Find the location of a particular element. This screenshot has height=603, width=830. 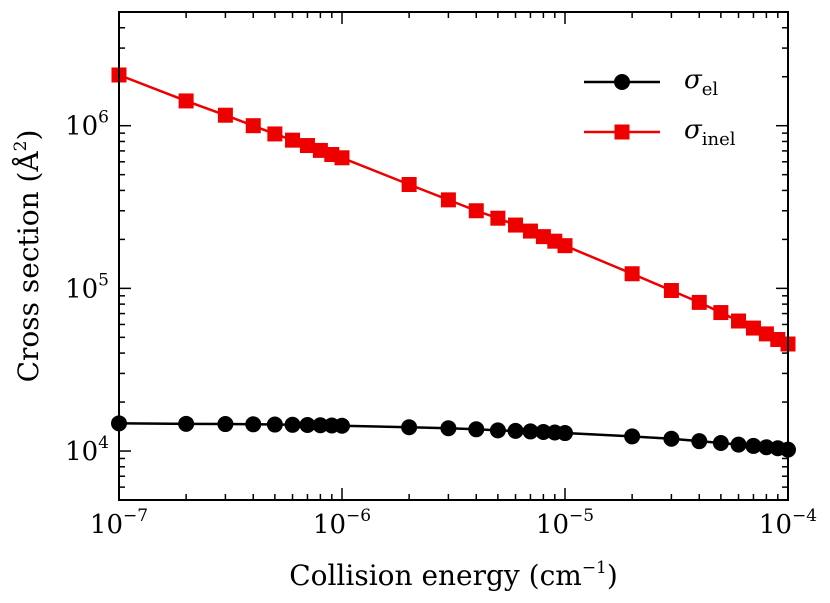

x-tick-exp: −5 is located at coordinates (581, 516).